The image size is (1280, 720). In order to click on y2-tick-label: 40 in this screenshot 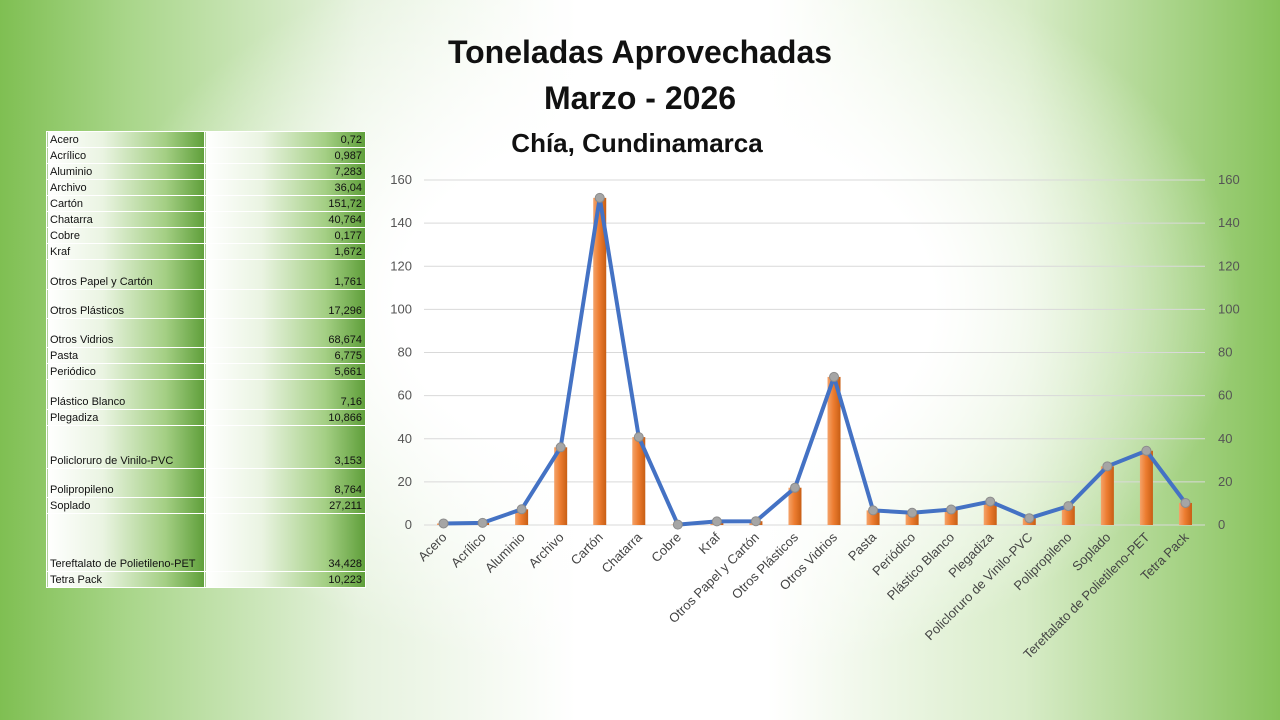, I will do `click(1225, 438)`.